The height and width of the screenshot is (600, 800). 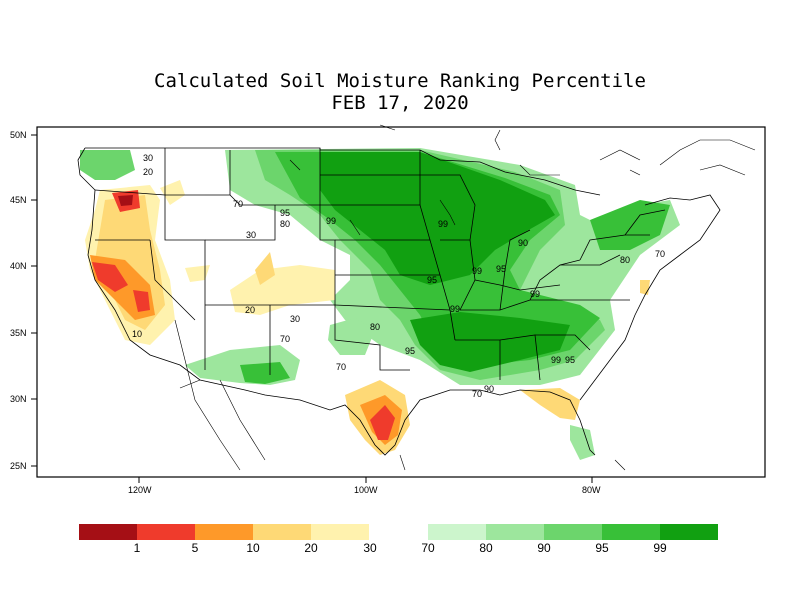 I want to click on legend-label: 95, so click(x=602, y=548).